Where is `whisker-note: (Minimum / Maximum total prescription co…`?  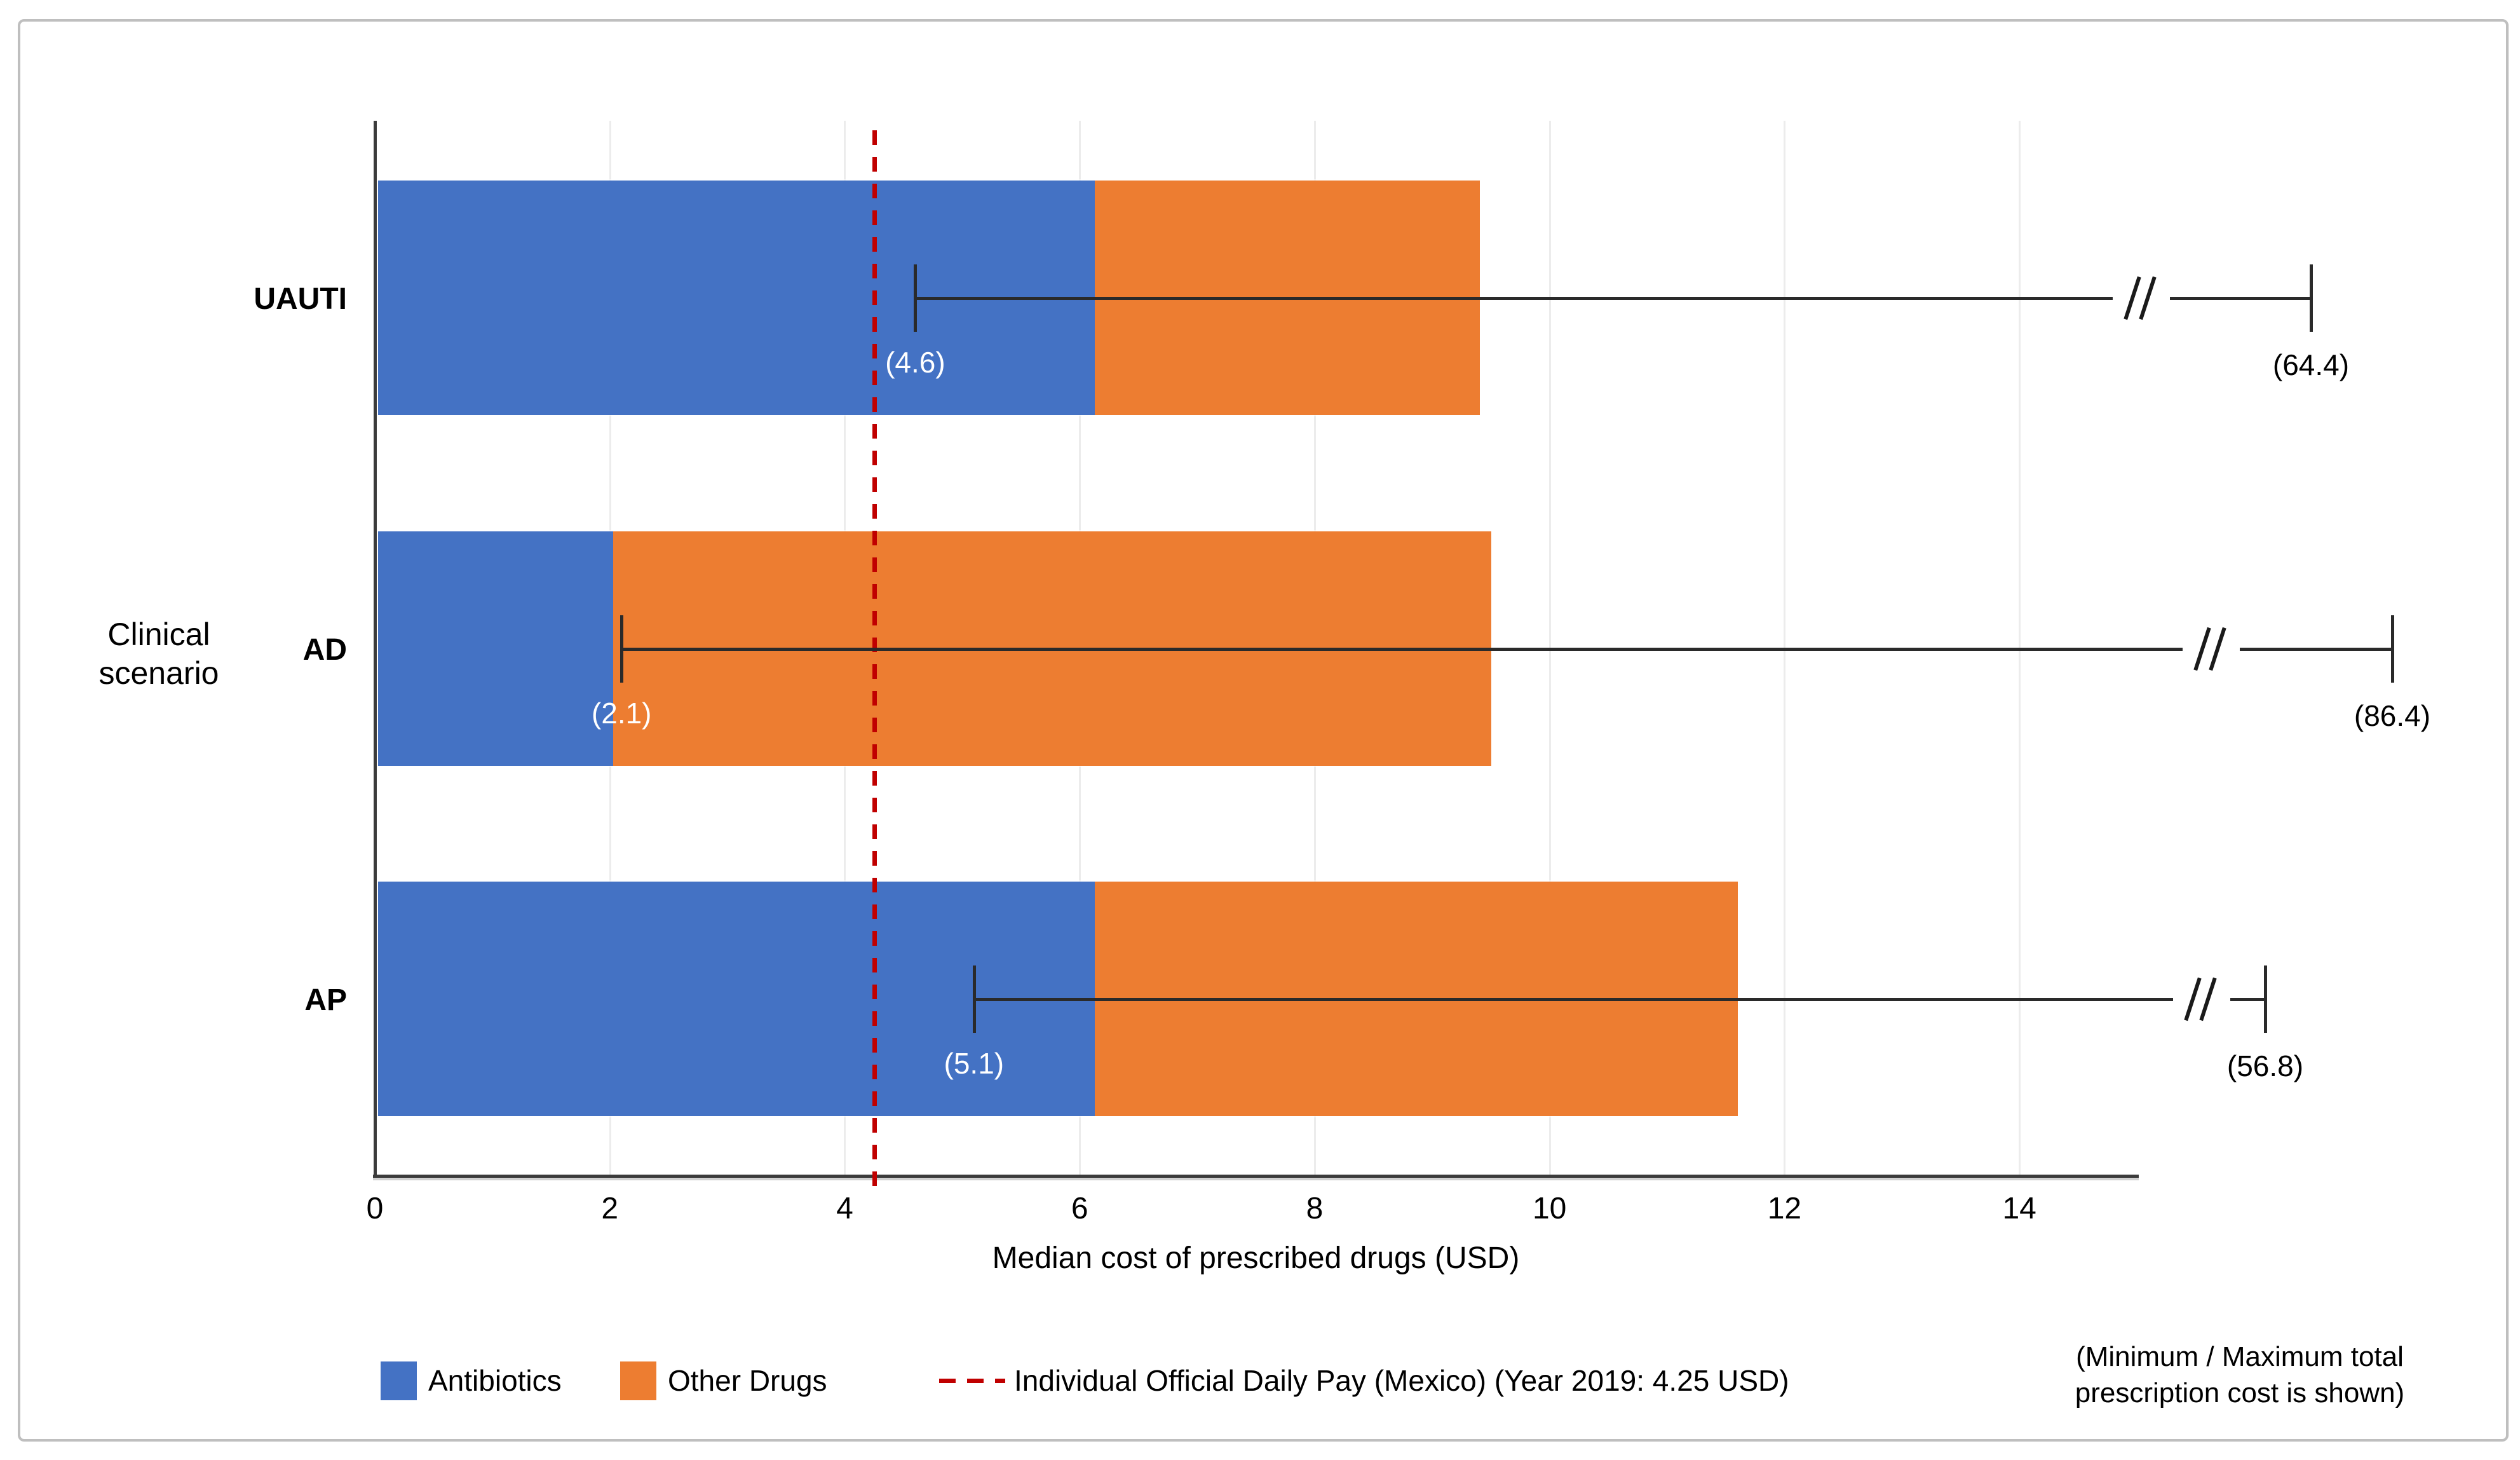
whisker-note: (Minimum / Maximum total prescription co… is located at coordinates (2240, 1375).